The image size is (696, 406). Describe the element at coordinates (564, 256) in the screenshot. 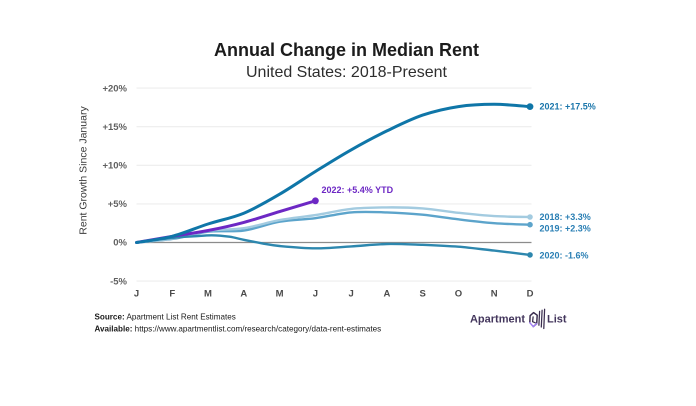

I see `svg-text: 2020: -1.6%` at that location.